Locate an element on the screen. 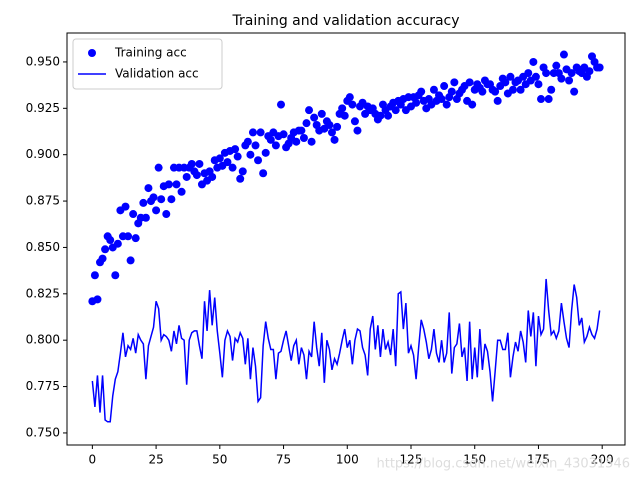 This screenshot has height=482, width=638. y-tick-label: 0.925 is located at coordinates (43, 108).